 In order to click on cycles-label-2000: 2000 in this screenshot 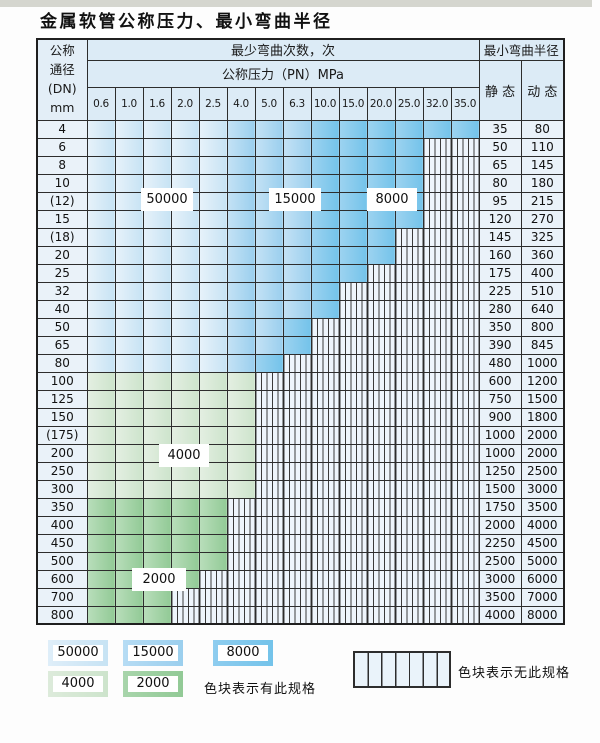, I will do `click(159, 579)`.